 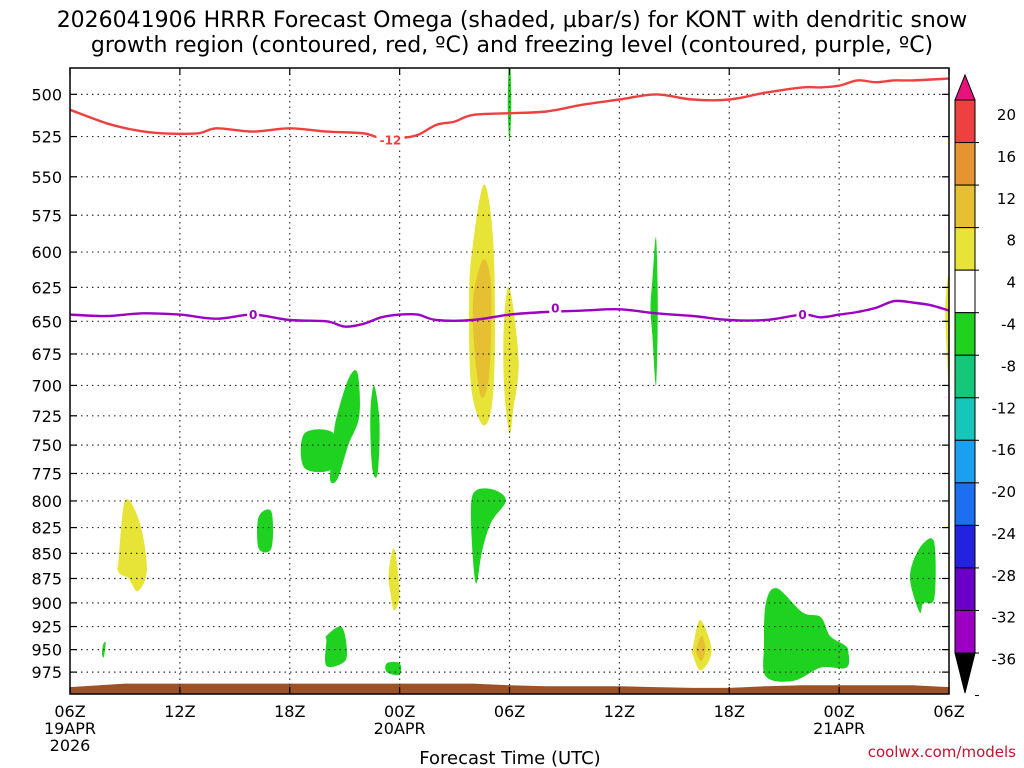 What do you see at coordinates (1011, 241) in the screenshot?
I see `colorbar-label-3: 8` at bounding box center [1011, 241].